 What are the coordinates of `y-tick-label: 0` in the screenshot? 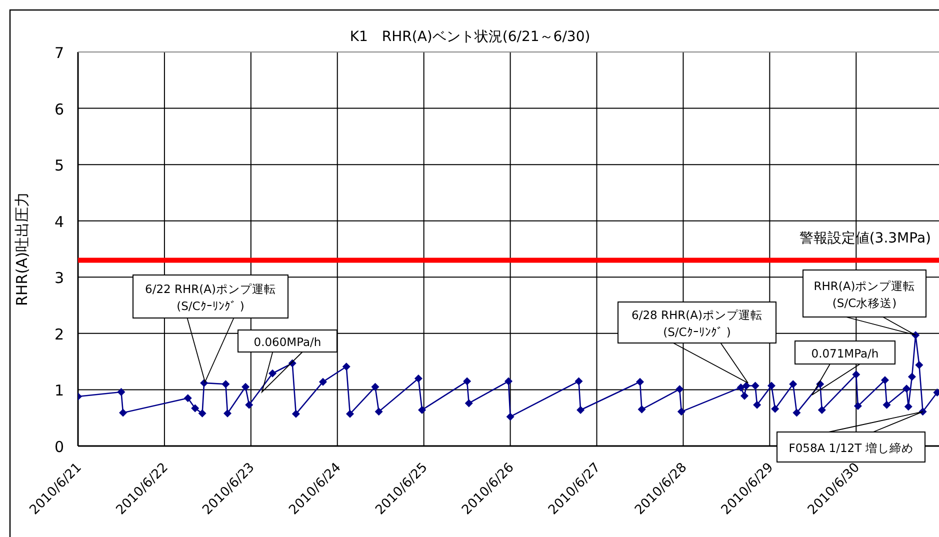 It's located at (59, 447).